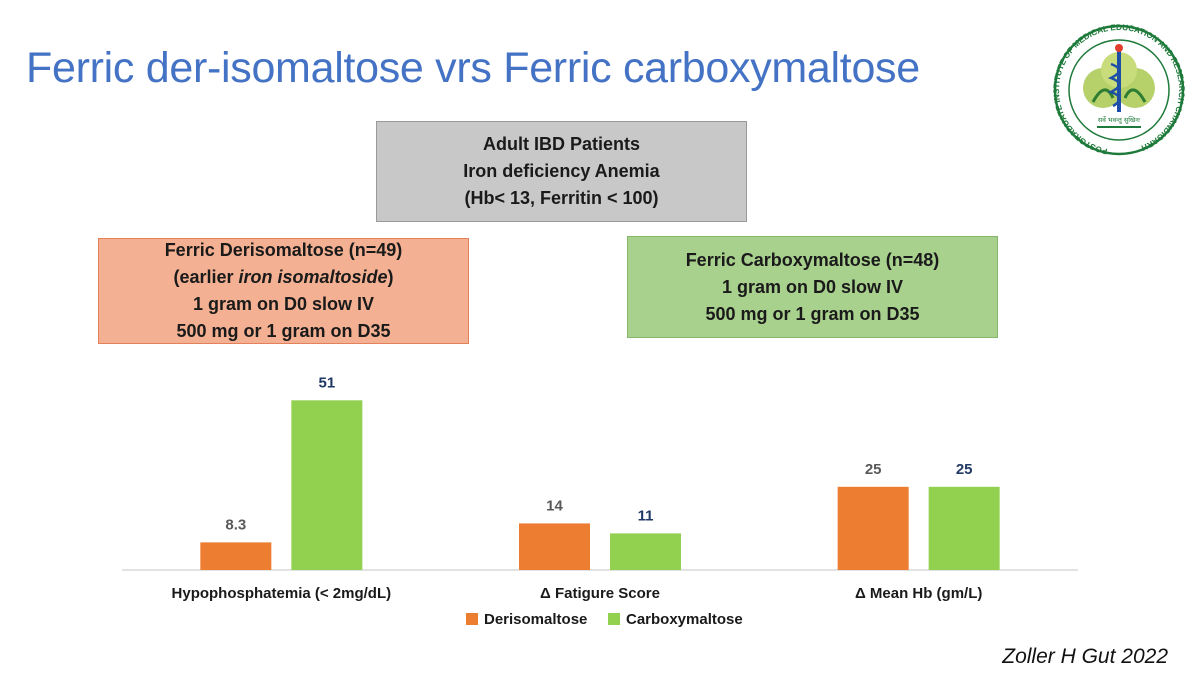 The image size is (1200, 675). I want to click on data-label-carboxymaltose-2: 11, so click(646, 515).